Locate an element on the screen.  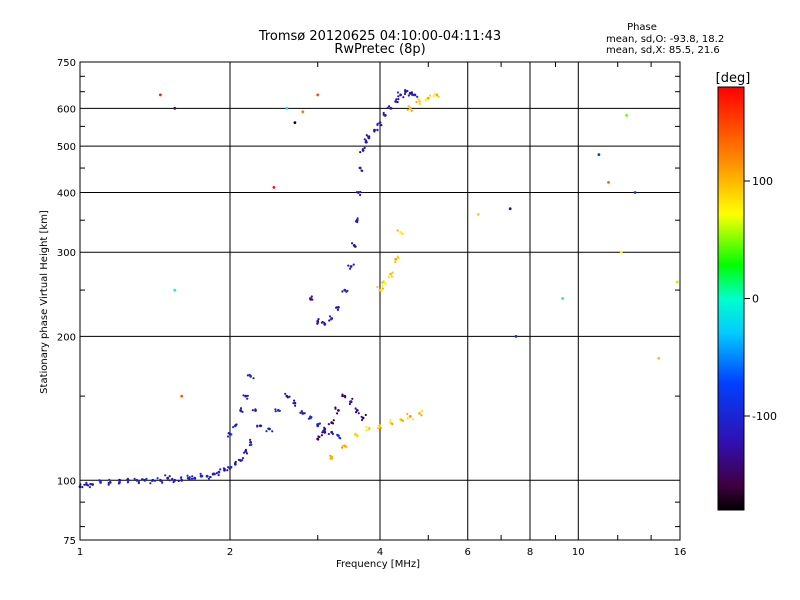
y-tick-label: 200 is located at coordinates (66, 337).